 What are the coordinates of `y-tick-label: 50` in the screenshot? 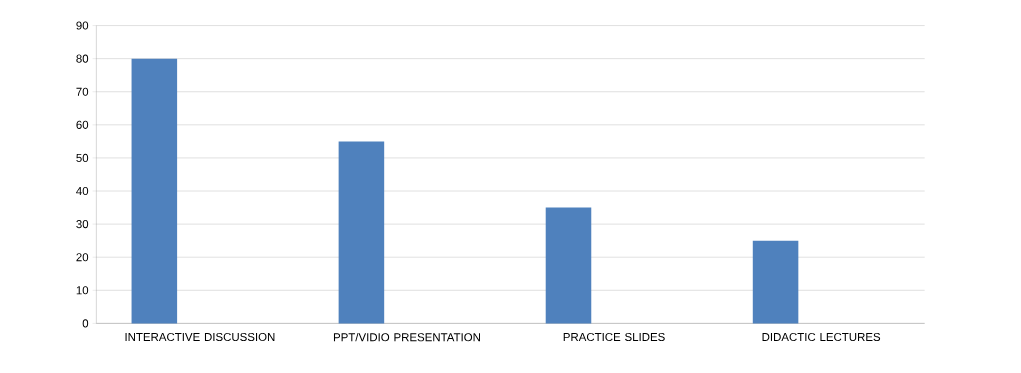 It's located at (82, 158).